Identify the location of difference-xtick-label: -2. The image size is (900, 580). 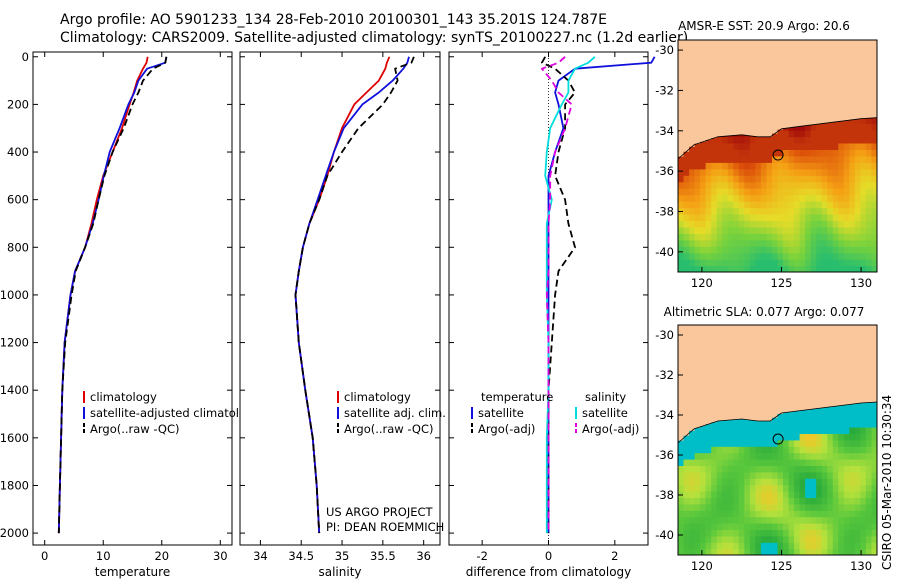
(481, 556).